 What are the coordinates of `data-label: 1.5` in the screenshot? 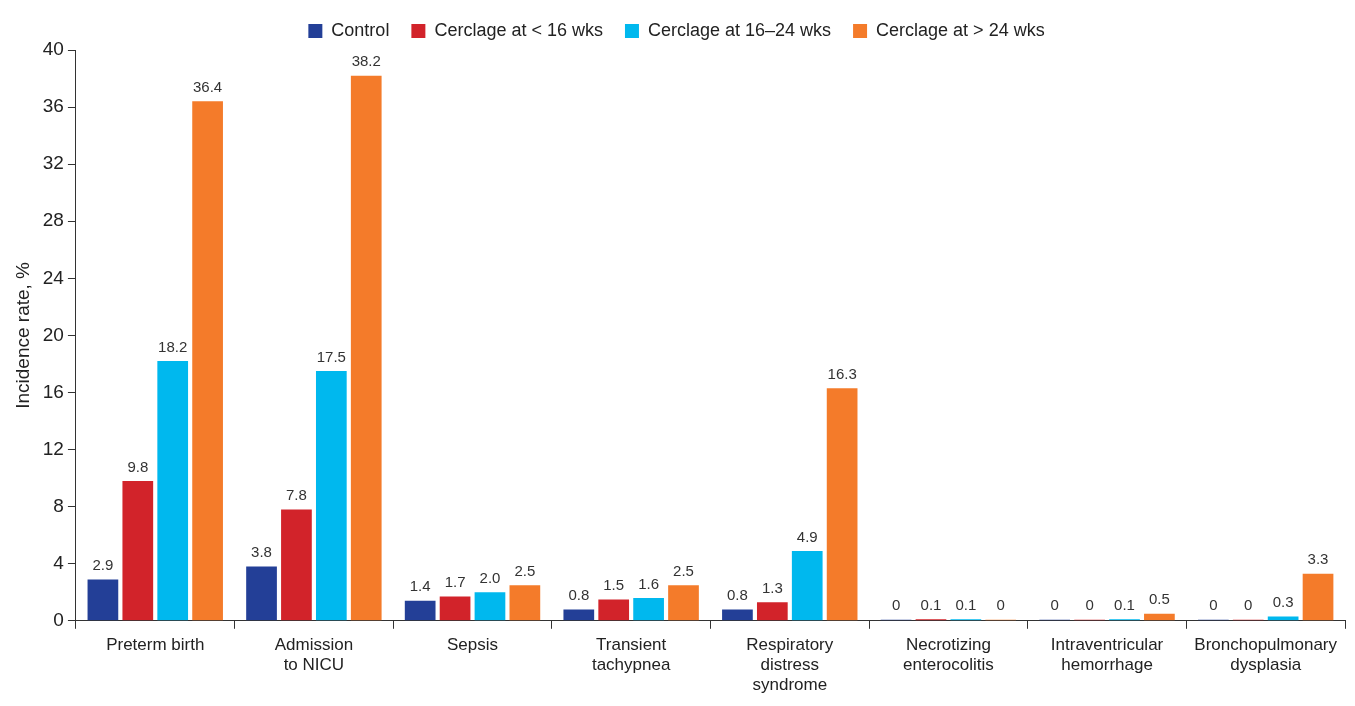 It's located at (614, 585).